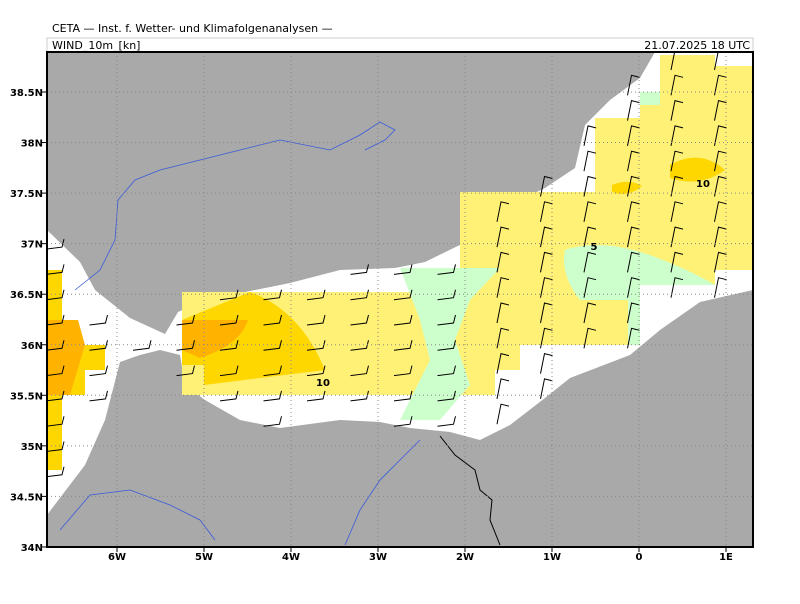  I want to click on lat-label: 37.5N, so click(26, 194).